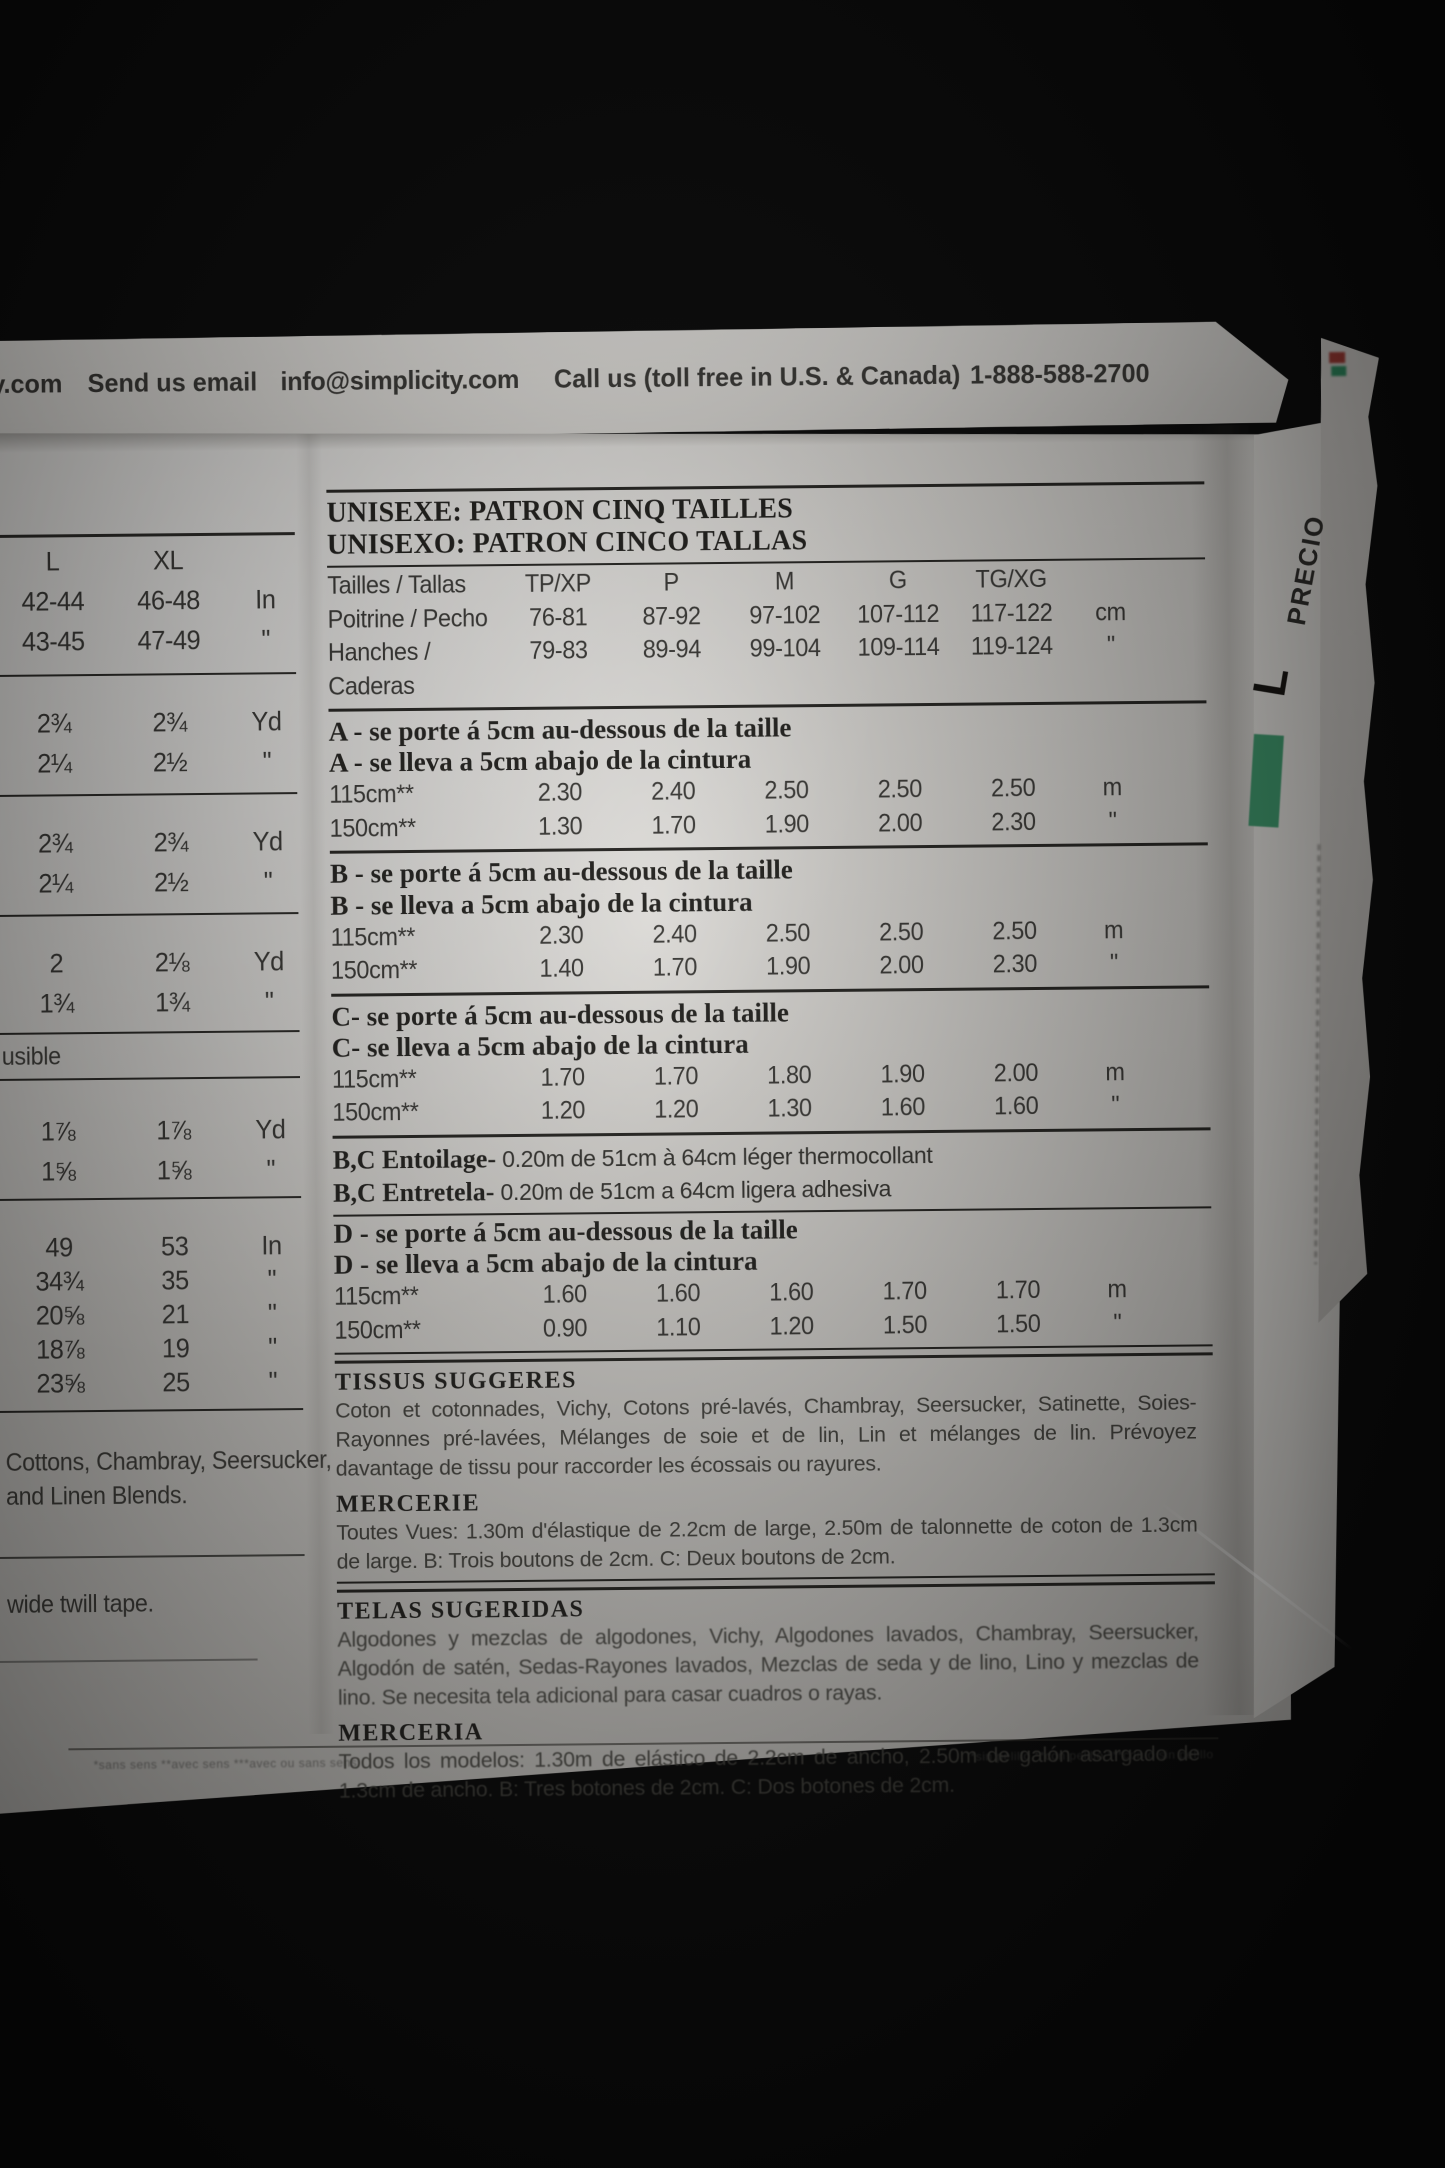 This screenshot has height=2168, width=1445. I want to click on cell: Hanches / Caderas, so click(379, 669).